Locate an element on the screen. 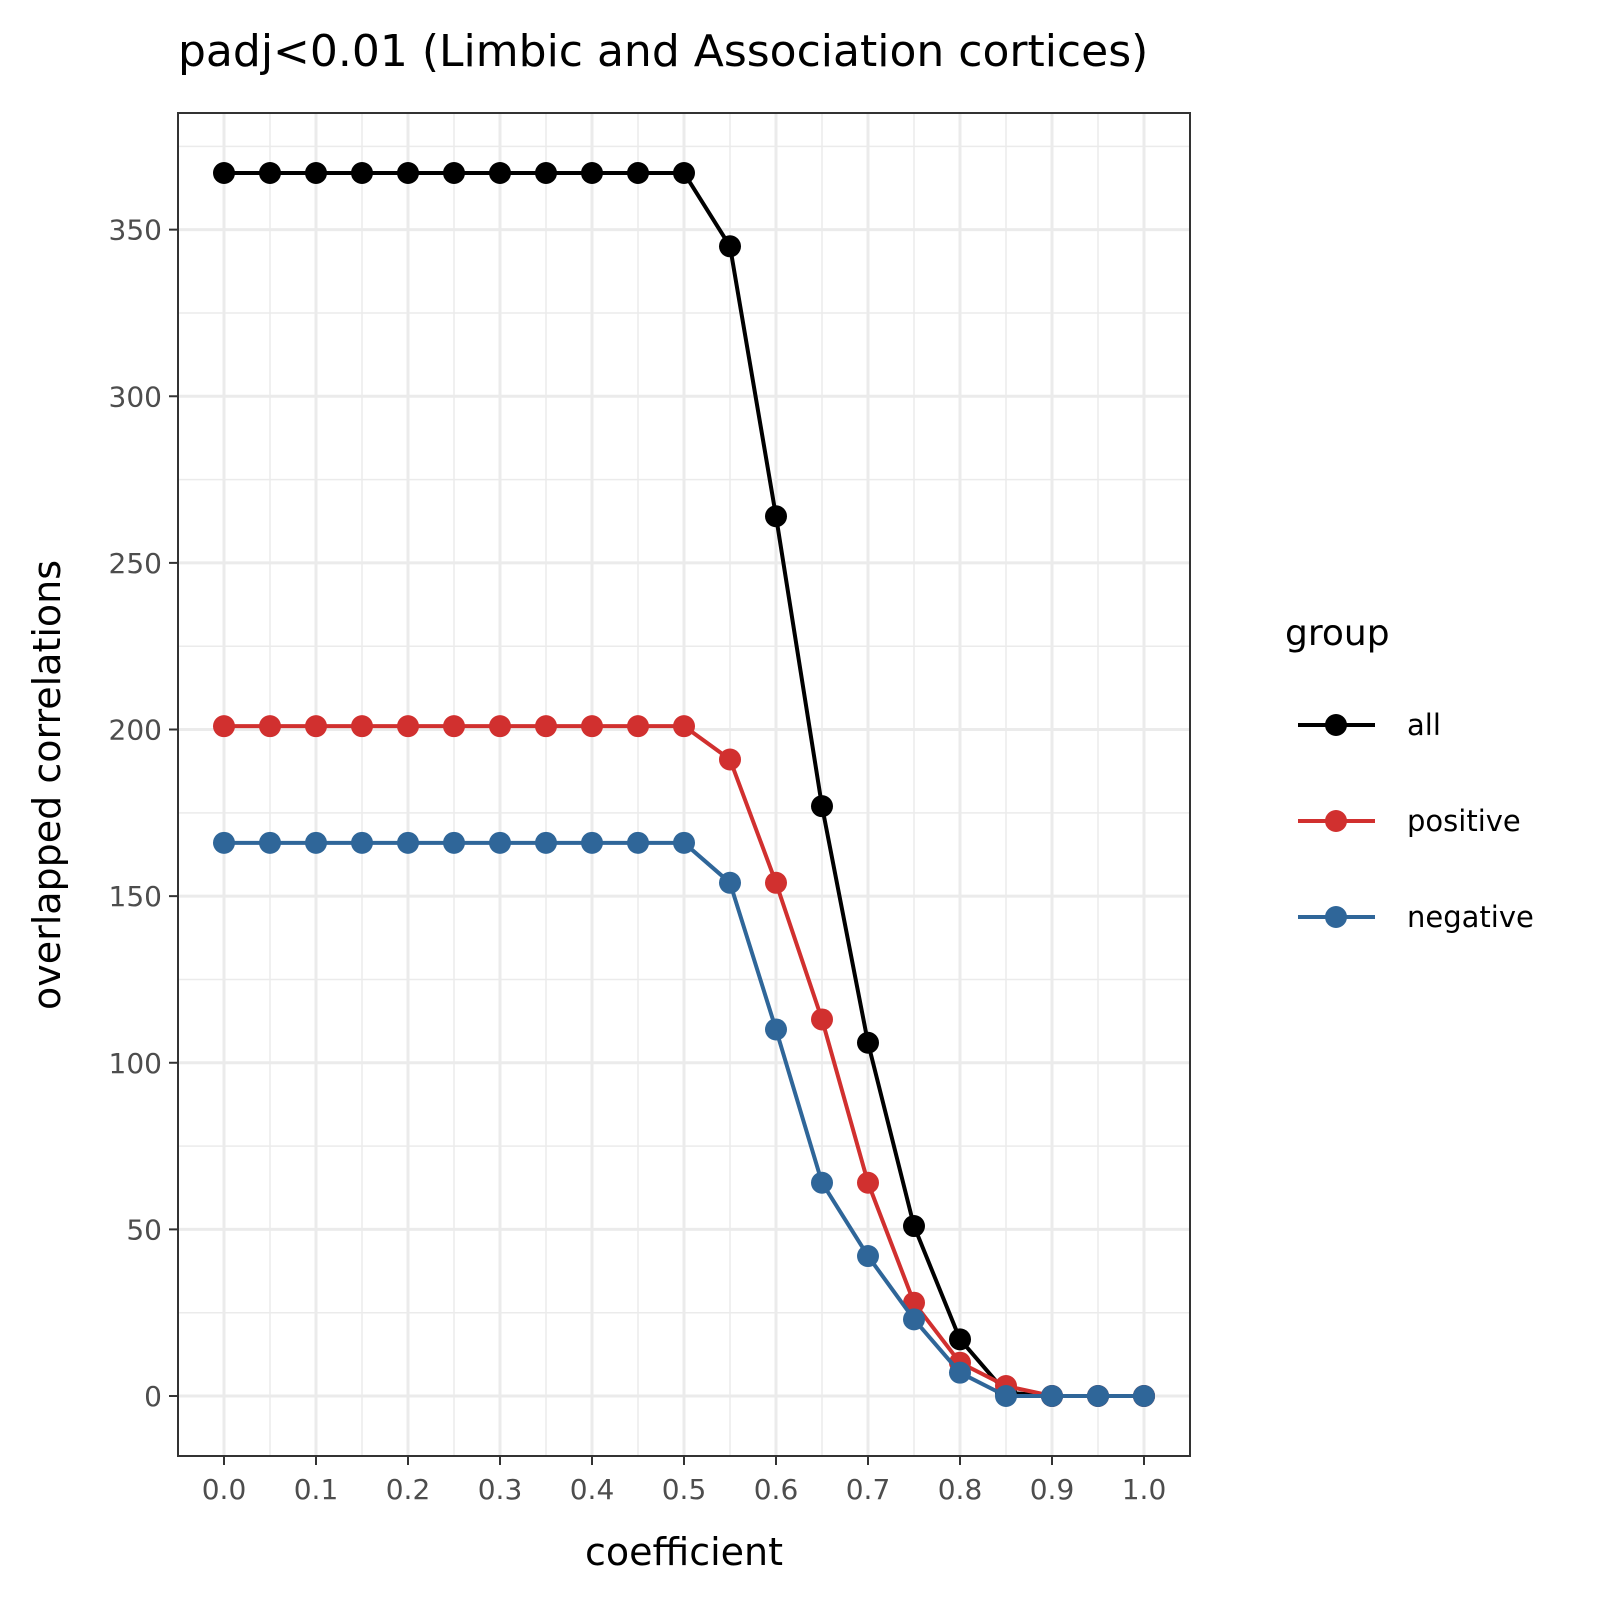 The image size is (1600, 1600). x-tick-label: 0.8 is located at coordinates (960, 1489).